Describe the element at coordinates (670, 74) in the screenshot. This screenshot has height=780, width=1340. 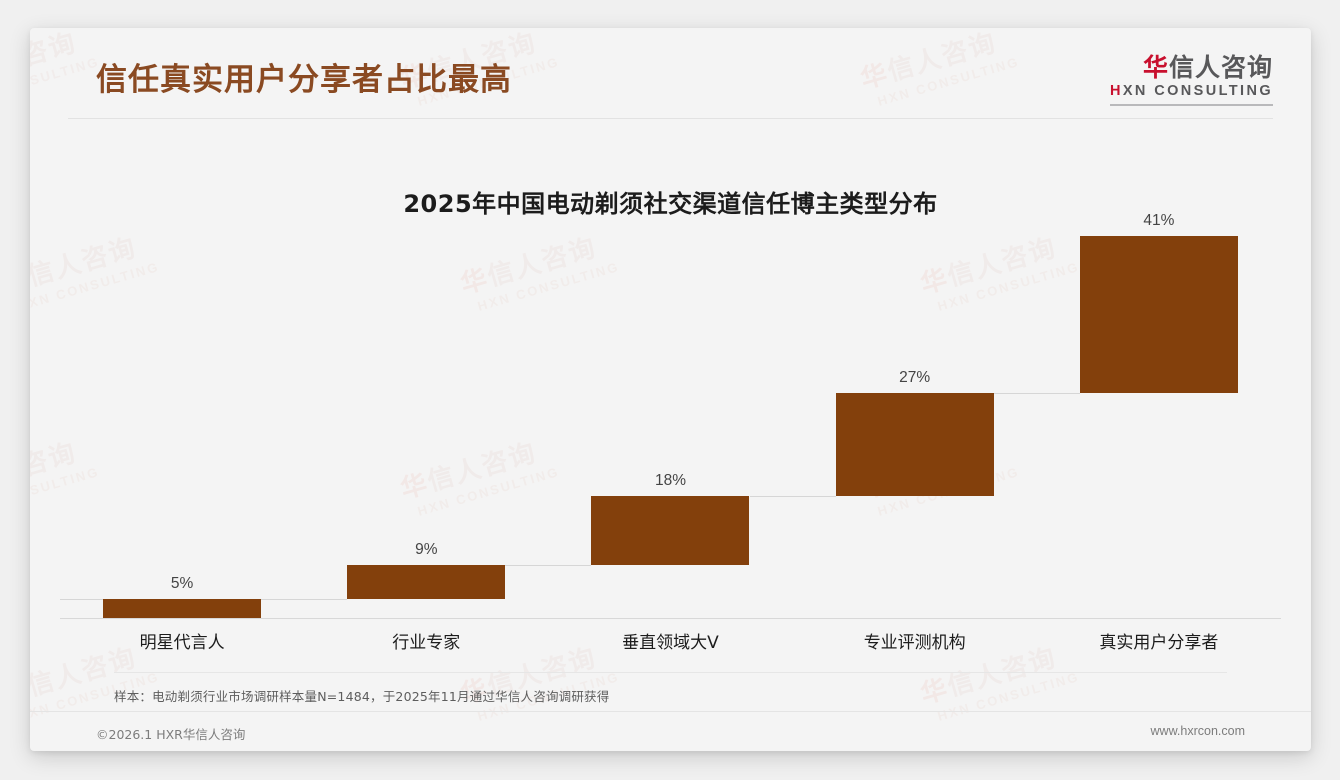
I see `slide-header: 信任真实用户分享者占比最高 华信人咨询 HXN CONSULTING` at that location.